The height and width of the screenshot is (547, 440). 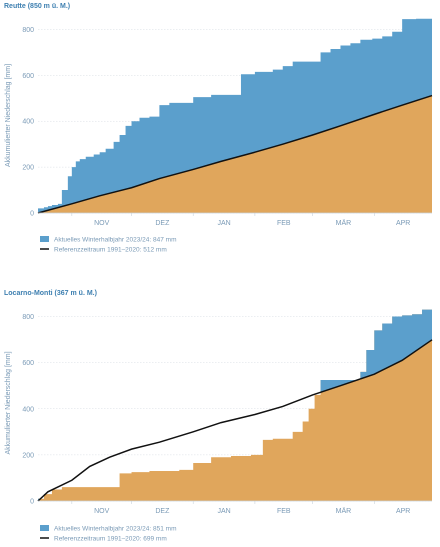 I want to click on chart-title: Locarno-Monti (367 m ü. M.), so click(x=50, y=293).